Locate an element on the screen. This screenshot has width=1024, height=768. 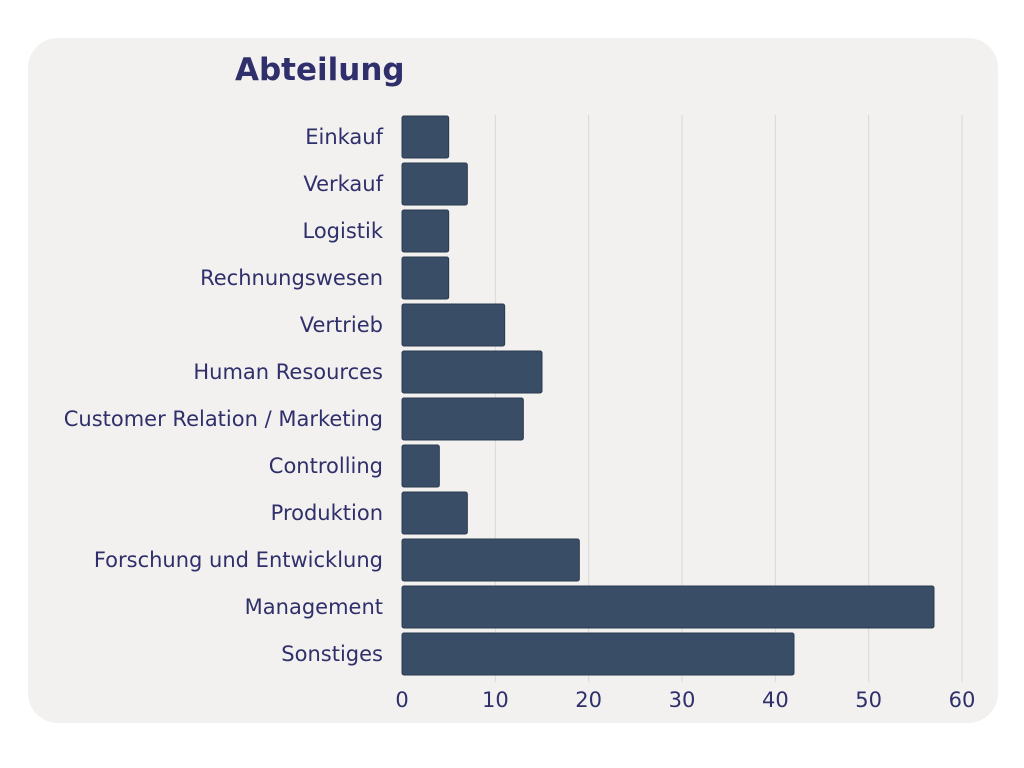
category-label: Logistik is located at coordinates (342, 231).